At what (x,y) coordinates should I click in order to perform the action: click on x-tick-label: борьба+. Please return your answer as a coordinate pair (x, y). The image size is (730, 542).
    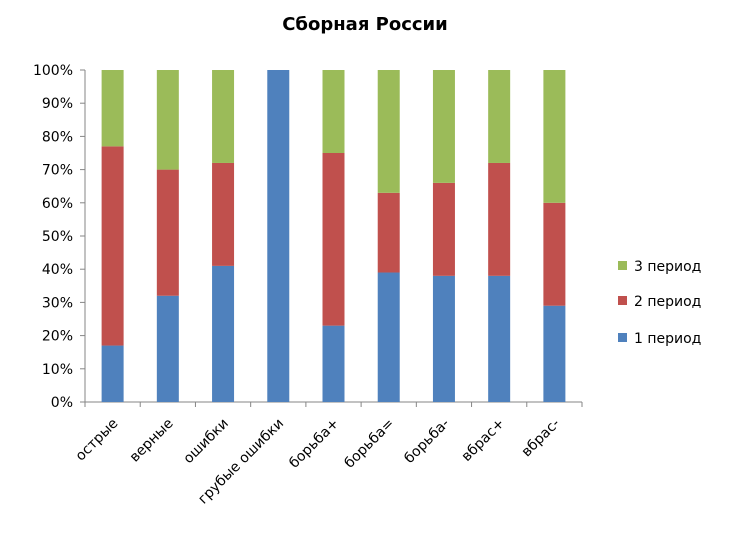
    Looking at the image, I should click on (314, 444).